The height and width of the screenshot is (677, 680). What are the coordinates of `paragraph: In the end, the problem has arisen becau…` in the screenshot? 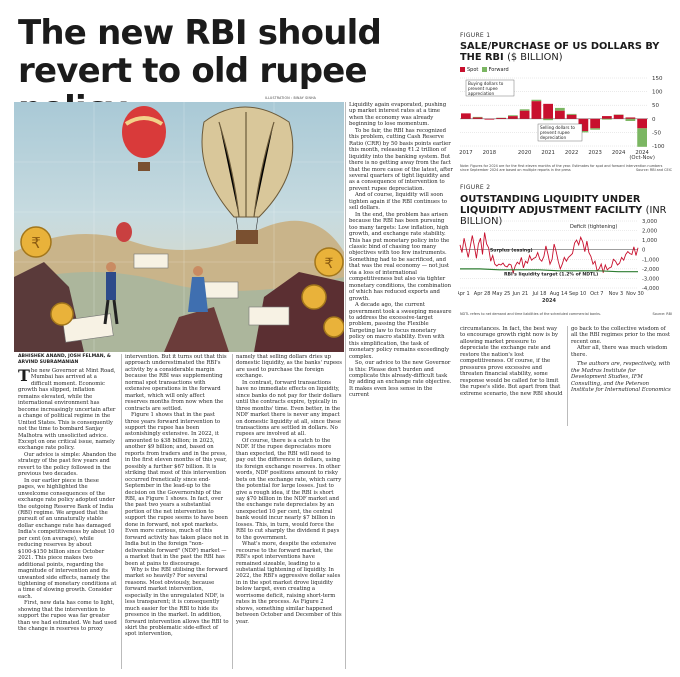 It's located at (400, 256).